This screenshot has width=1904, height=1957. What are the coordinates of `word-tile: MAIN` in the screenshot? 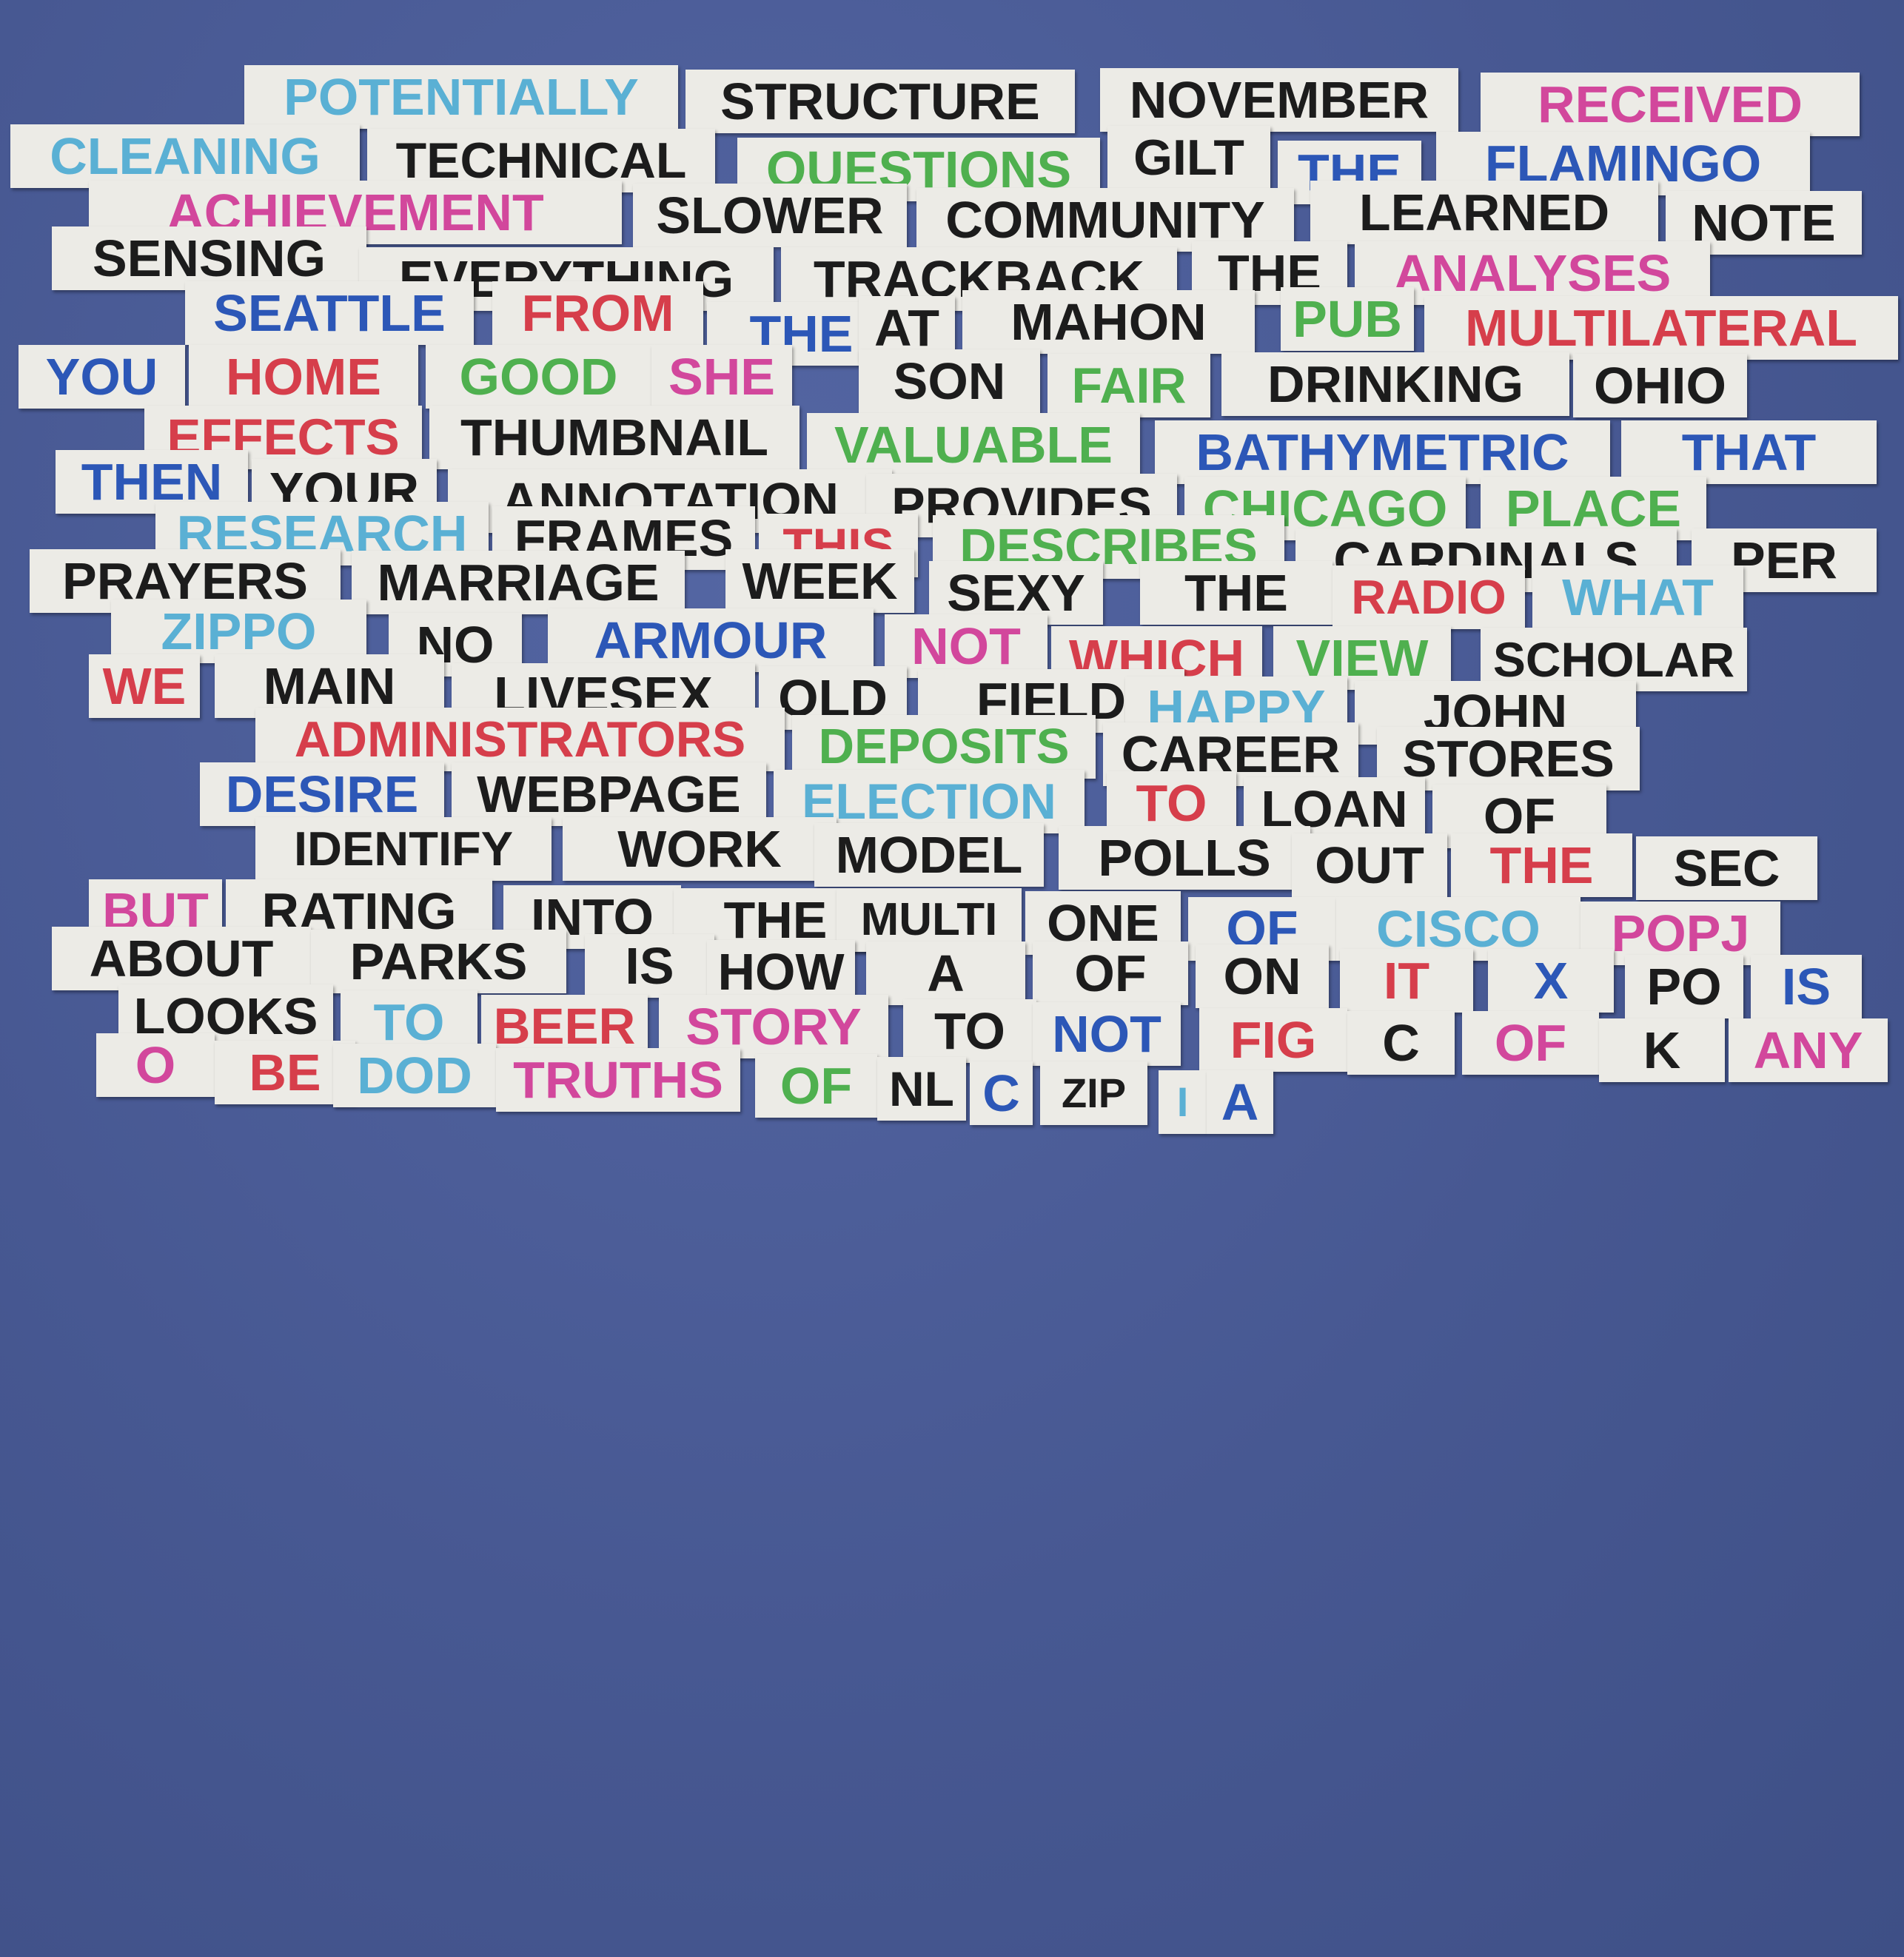 It's located at (329, 686).